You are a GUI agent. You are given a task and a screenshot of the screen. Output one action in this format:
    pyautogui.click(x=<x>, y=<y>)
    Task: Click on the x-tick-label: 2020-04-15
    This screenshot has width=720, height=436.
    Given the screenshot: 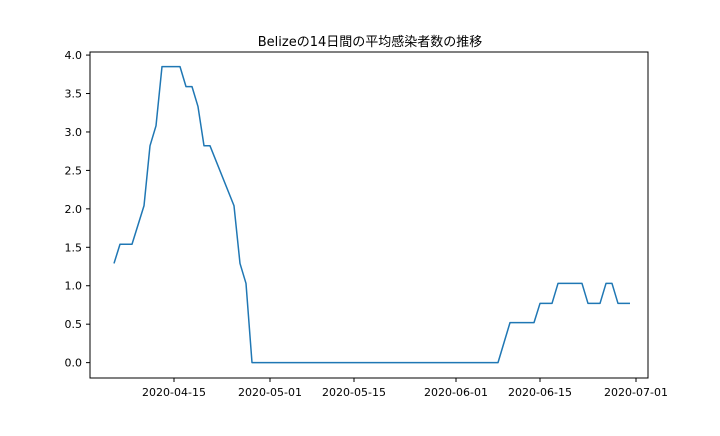 What is the action you would take?
    pyautogui.click(x=174, y=392)
    